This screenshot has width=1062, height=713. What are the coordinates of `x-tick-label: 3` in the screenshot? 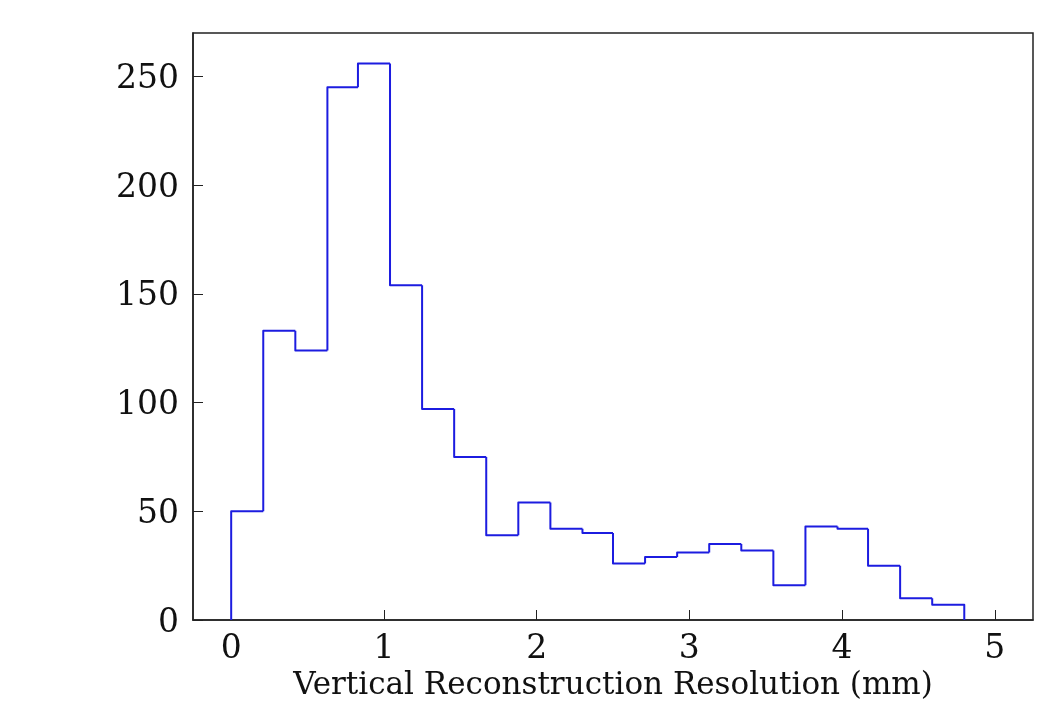 It's located at (689, 646).